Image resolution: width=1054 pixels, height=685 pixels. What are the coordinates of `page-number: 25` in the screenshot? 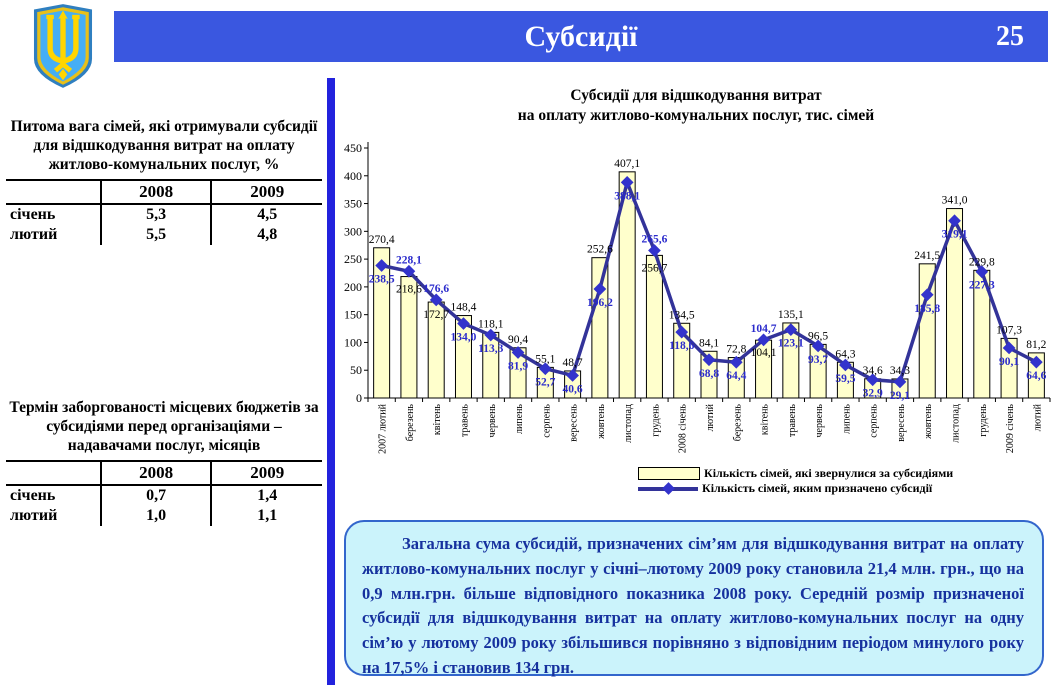 It's located at (1010, 36).